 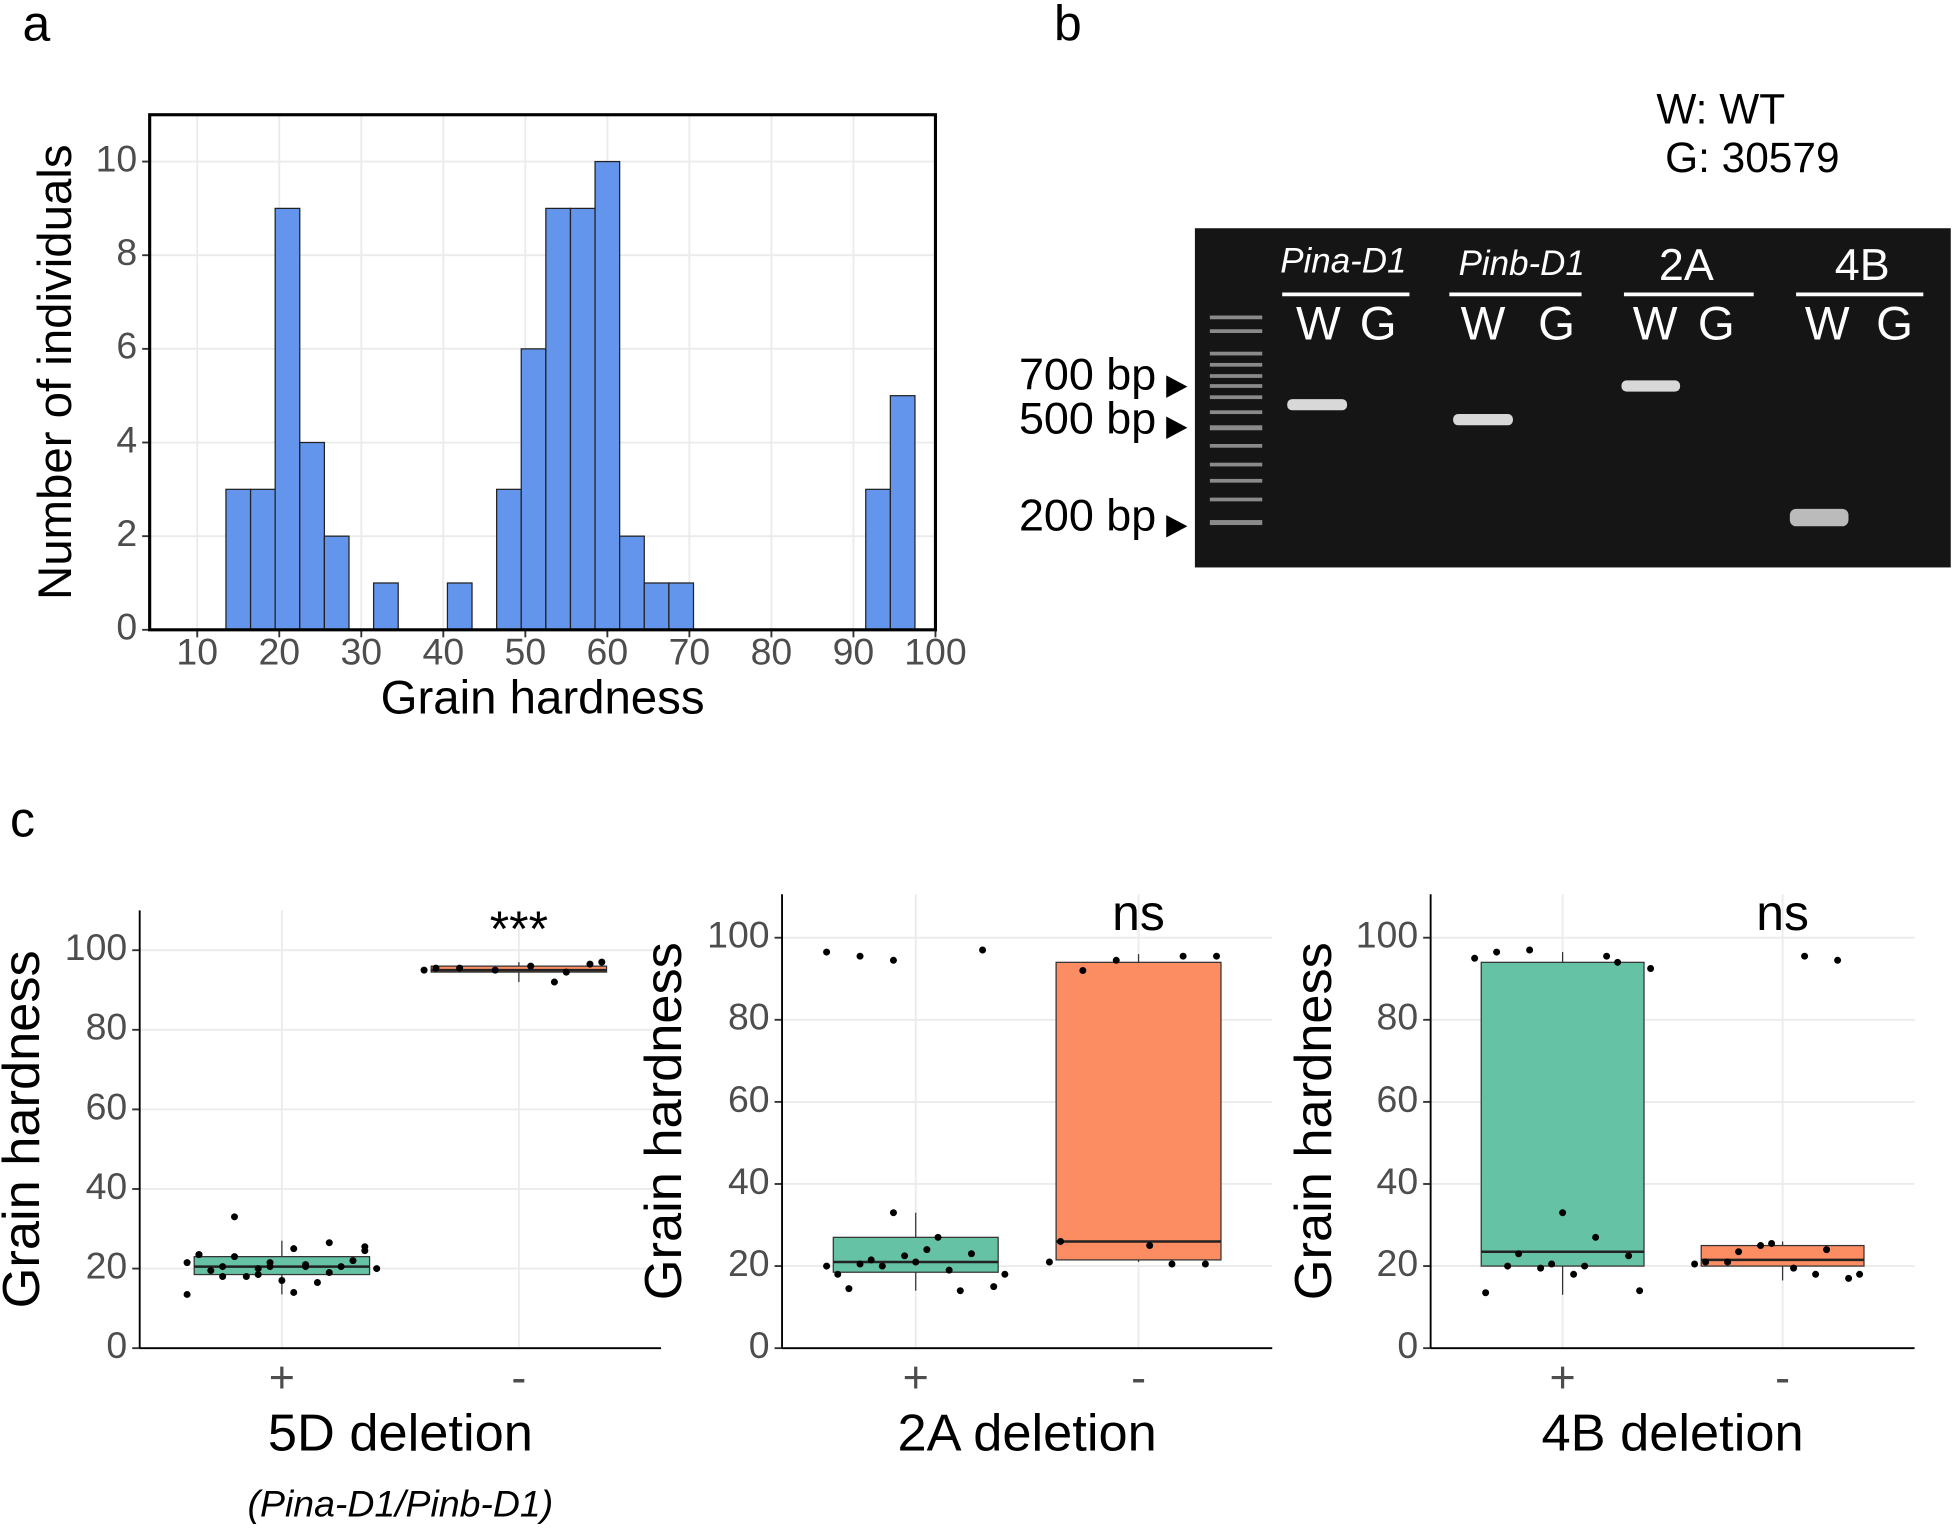 I want to click on size-marker: 700 bp, so click(x=1087, y=374).